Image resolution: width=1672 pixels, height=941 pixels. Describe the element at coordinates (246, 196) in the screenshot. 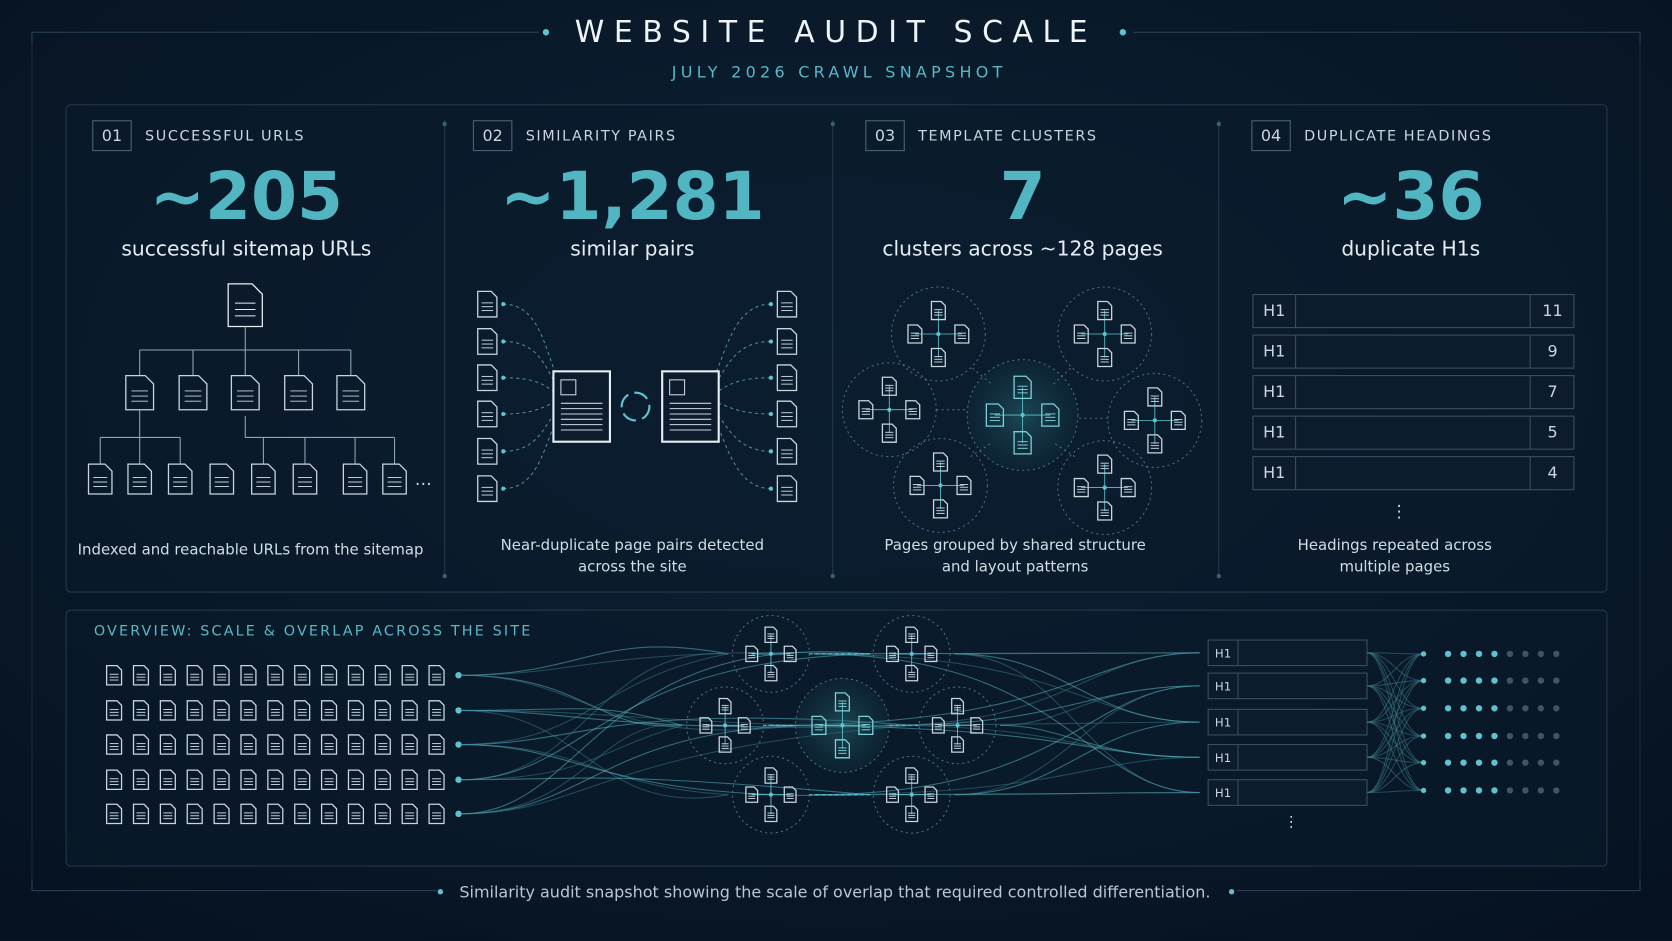

I see `stat: ~205` at that location.